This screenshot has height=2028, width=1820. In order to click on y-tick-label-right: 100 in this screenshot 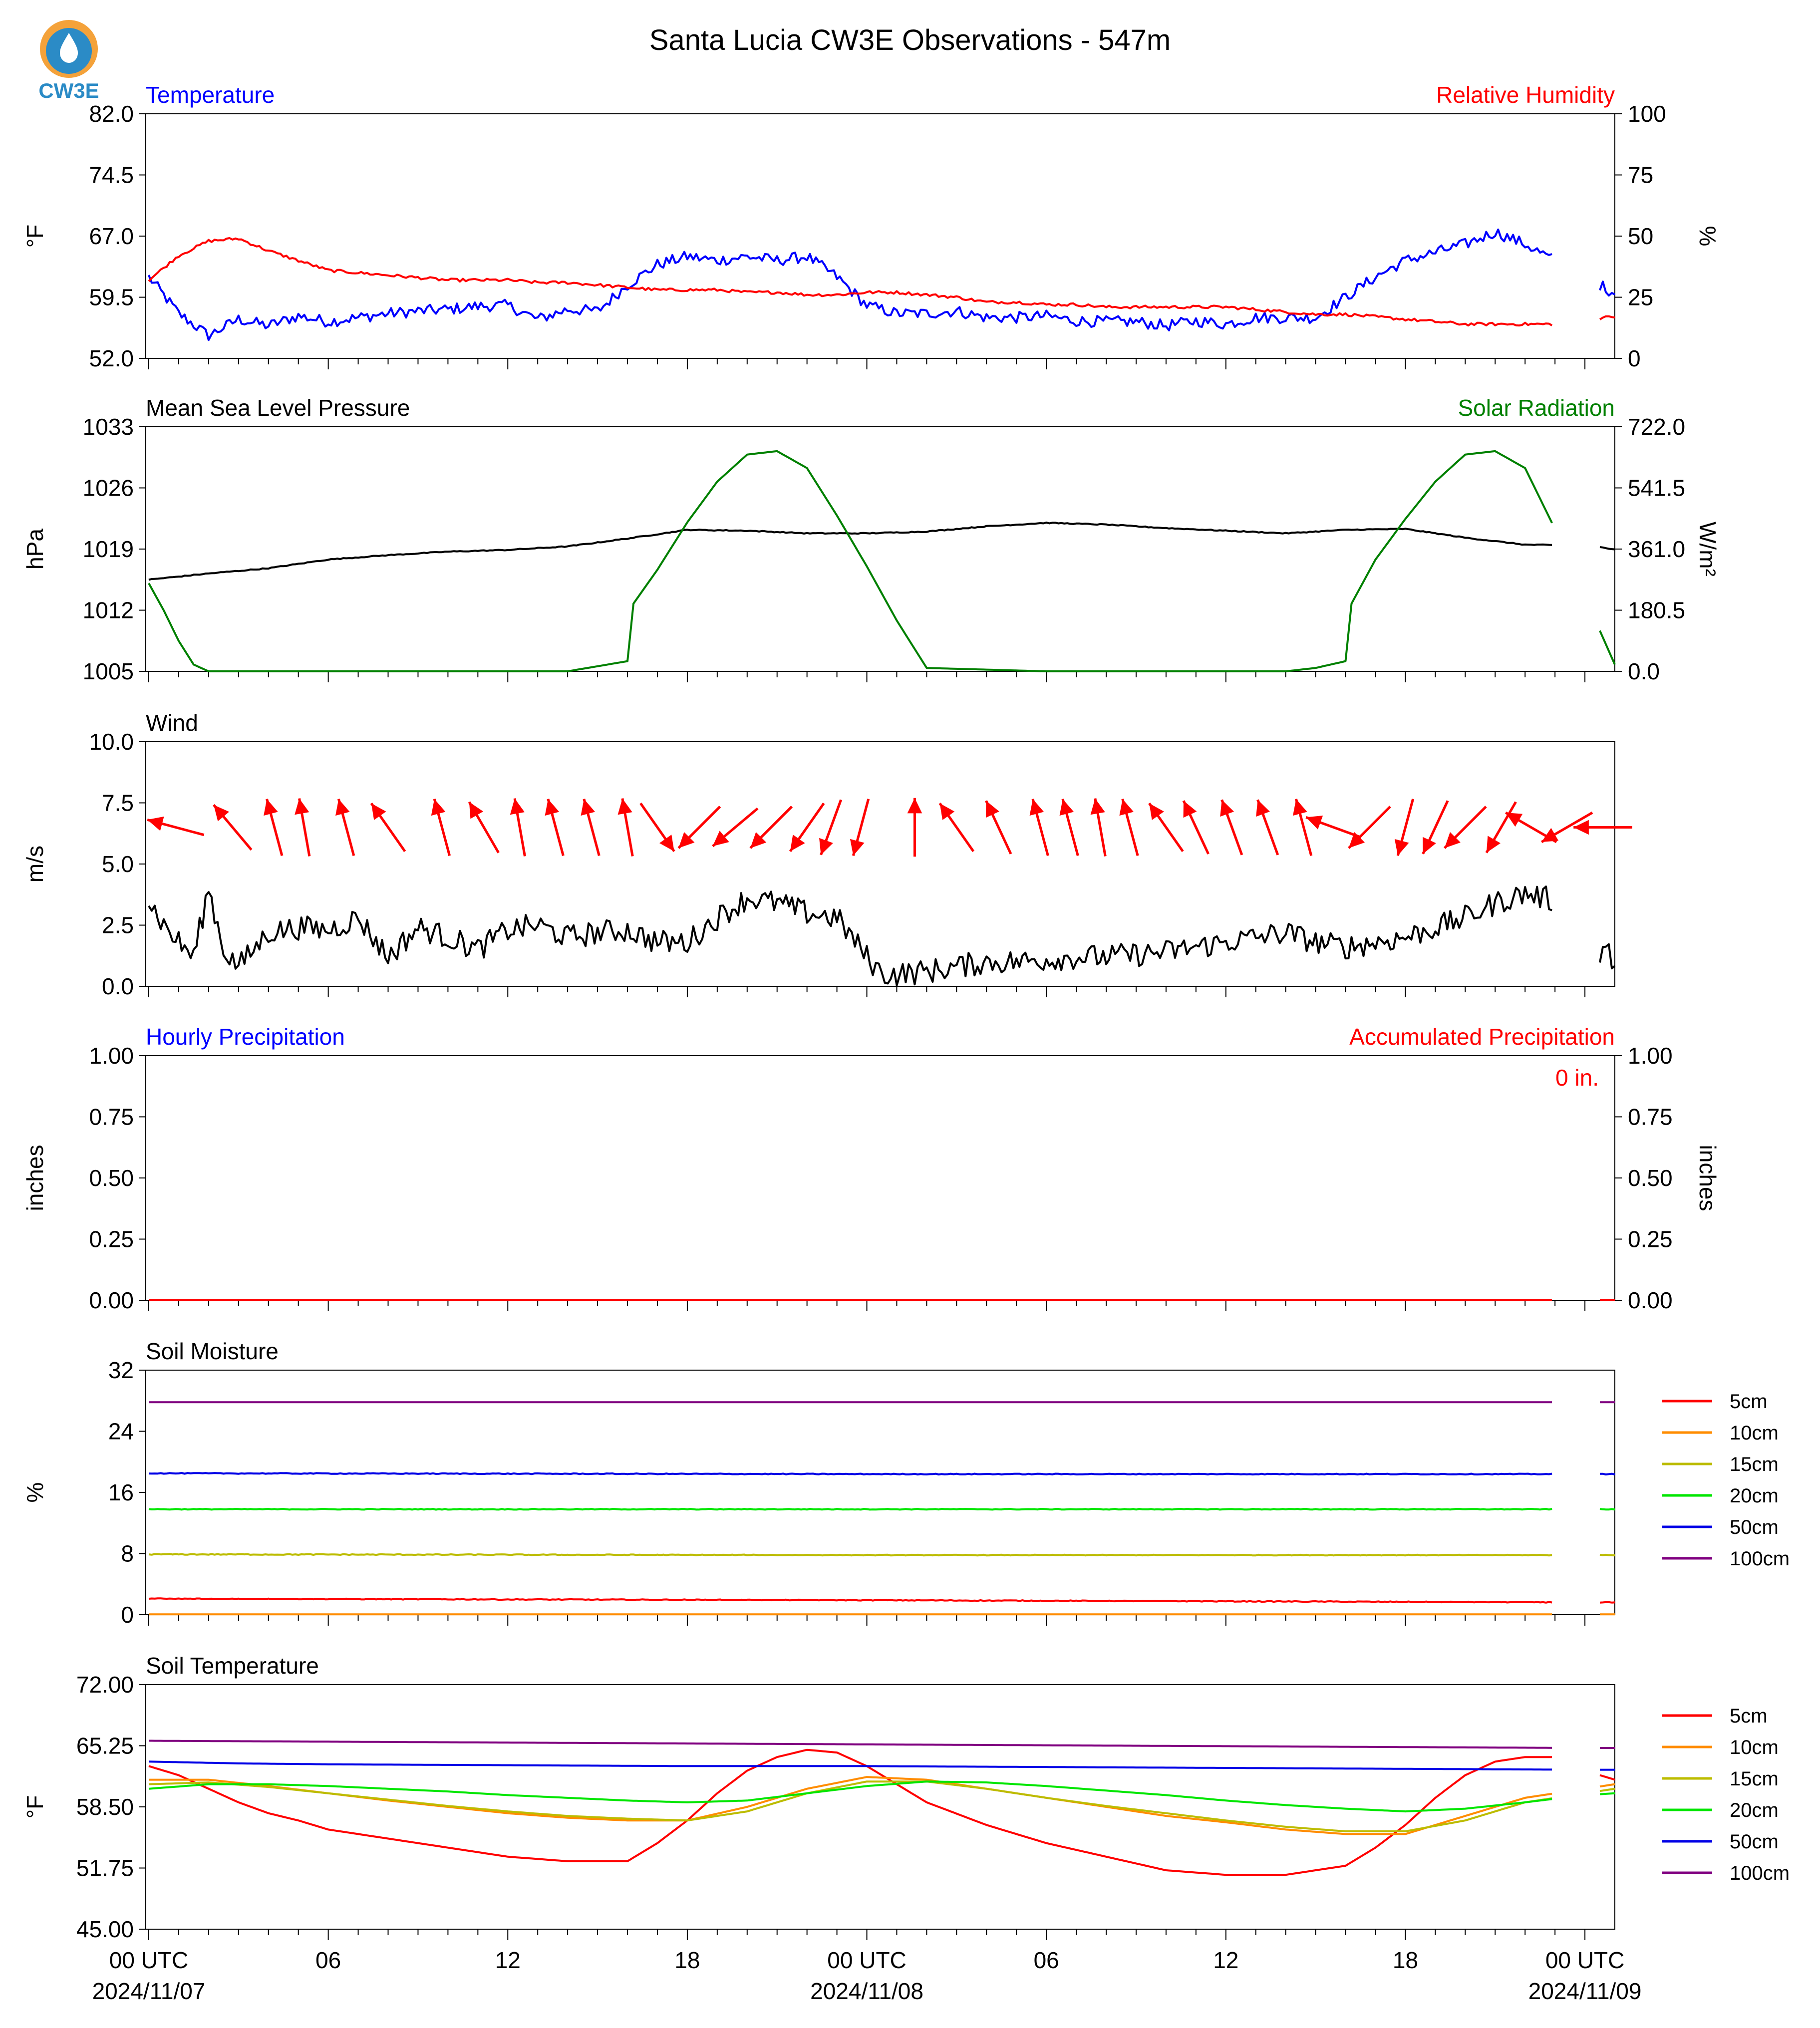, I will do `click(1647, 114)`.